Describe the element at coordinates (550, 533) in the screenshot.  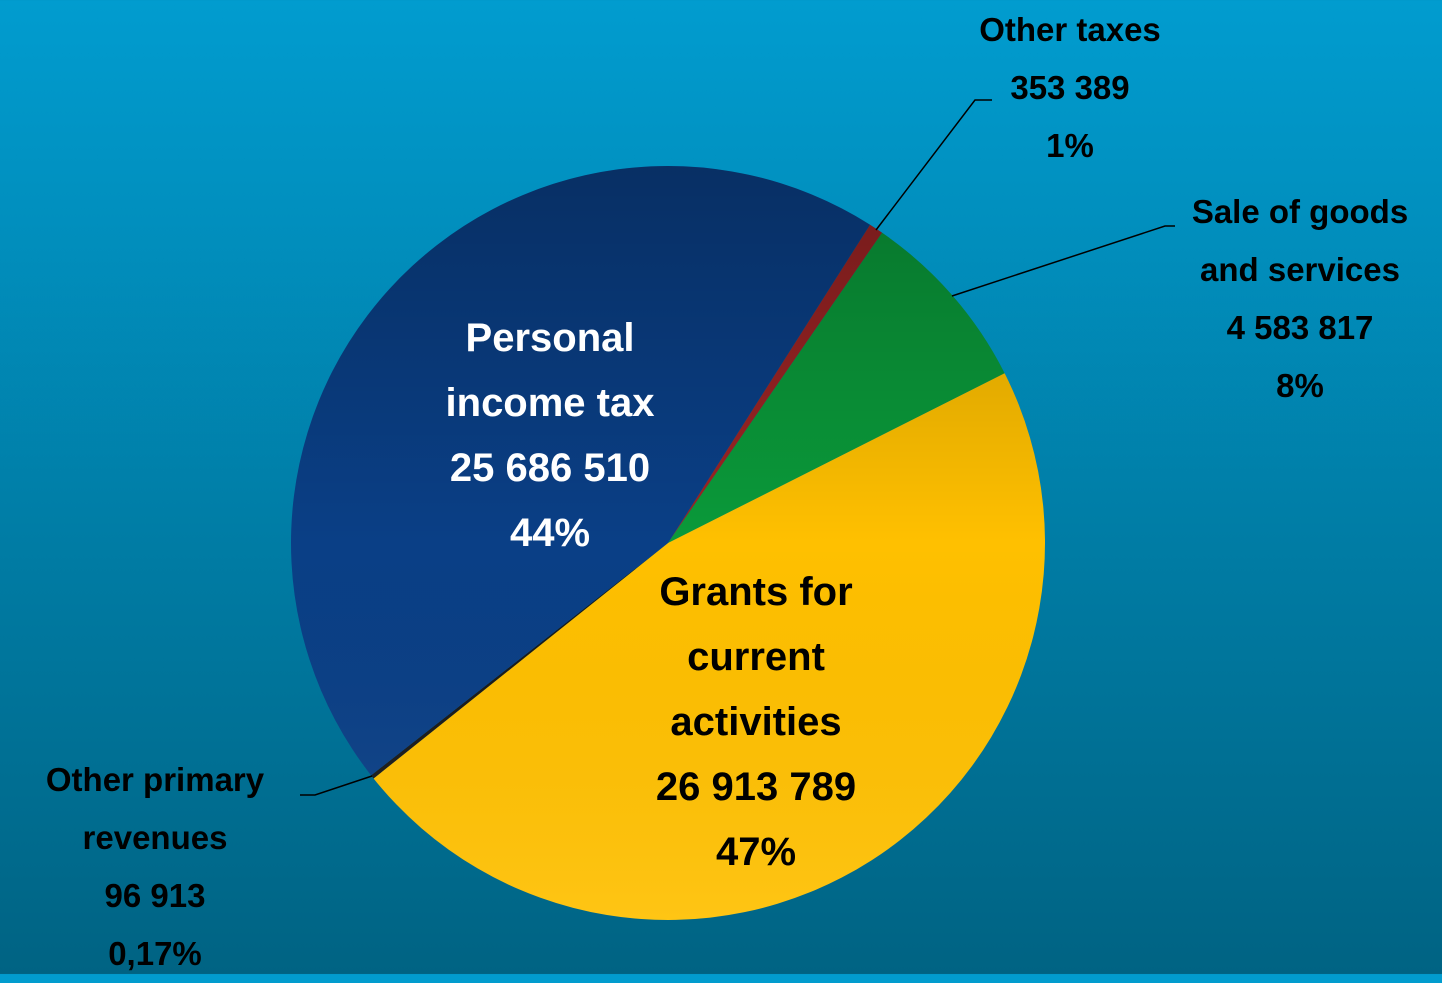
I see `percent-label: 44%` at that location.